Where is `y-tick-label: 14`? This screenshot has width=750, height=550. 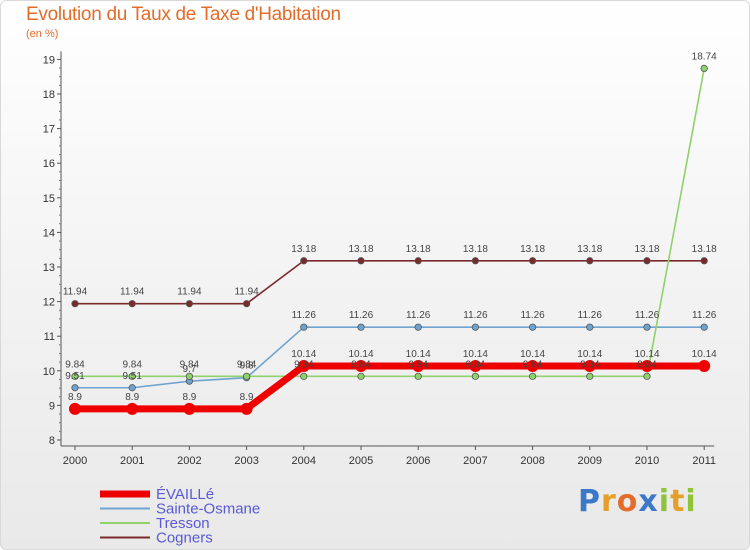
y-tick-label: 14 is located at coordinates (49, 233).